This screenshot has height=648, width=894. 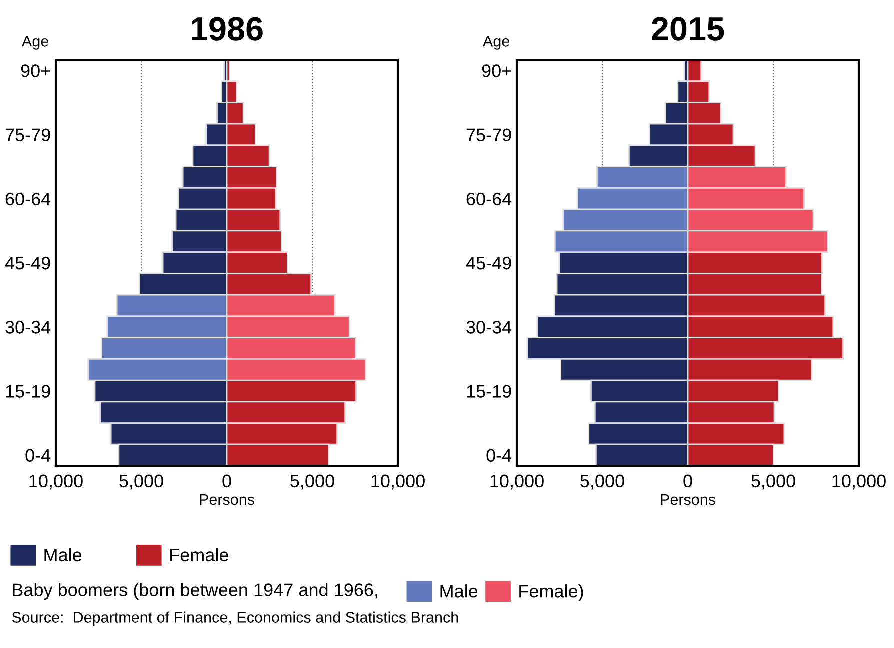 I want to click on legend-label: Female, so click(x=199, y=555).